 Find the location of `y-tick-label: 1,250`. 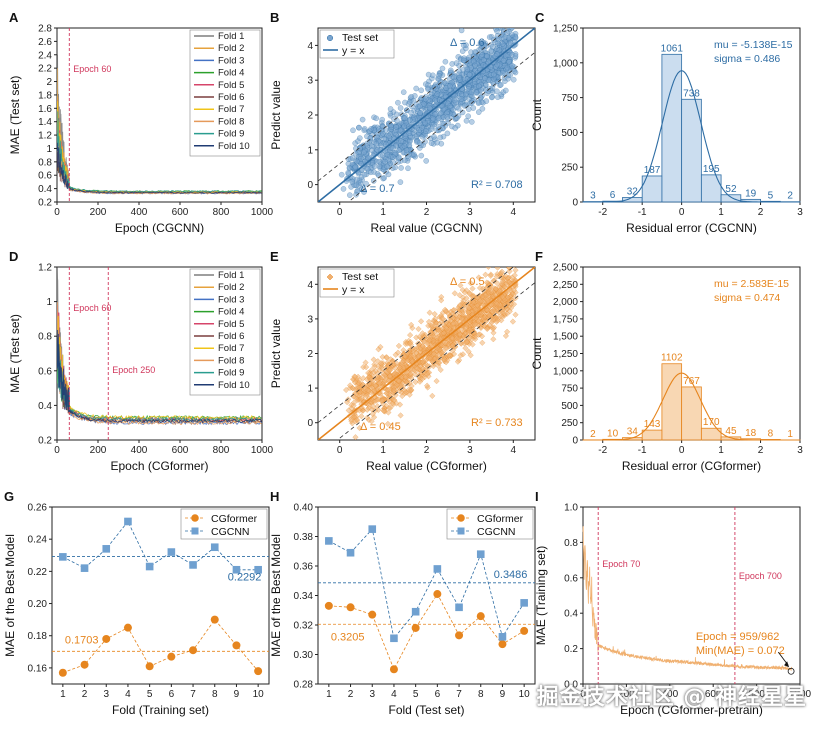

y-tick-label: 1,250 is located at coordinates (565, 29).